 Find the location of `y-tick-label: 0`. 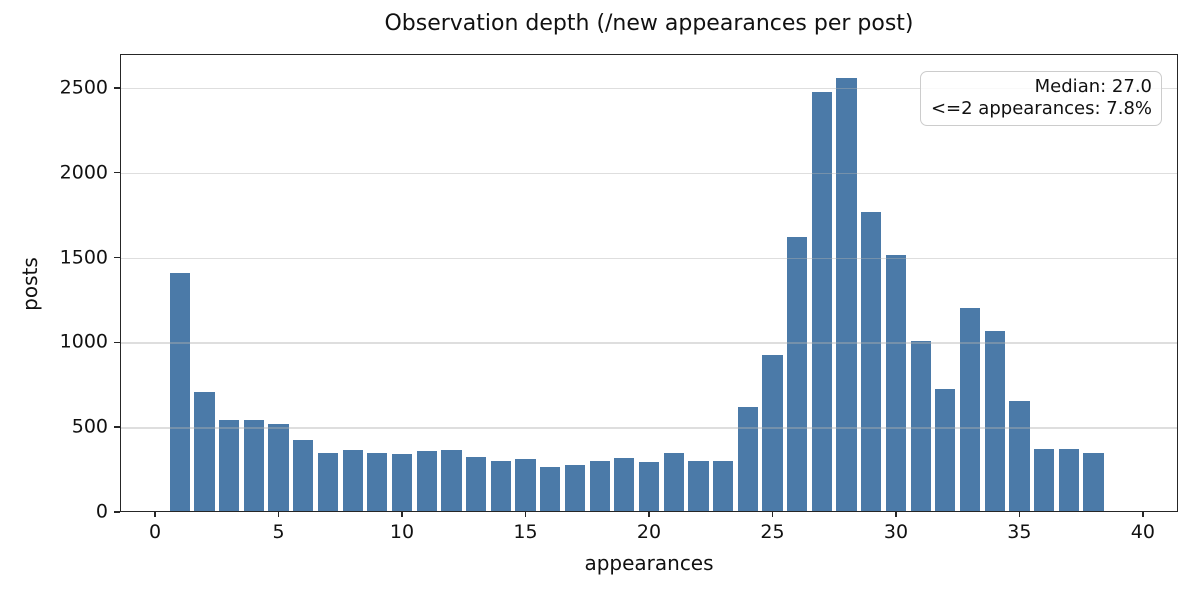

y-tick-label: 0 is located at coordinates (101, 511).